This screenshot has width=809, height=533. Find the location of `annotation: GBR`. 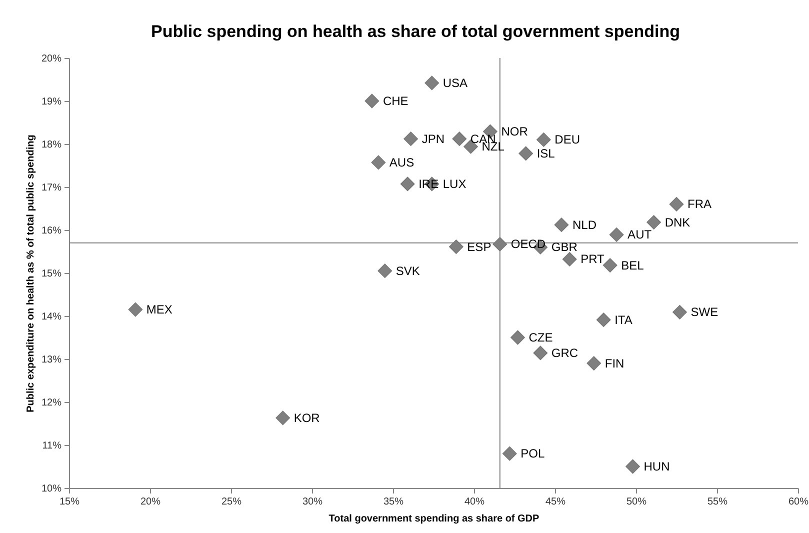

annotation: GBR is located at coordinates (564, 247).